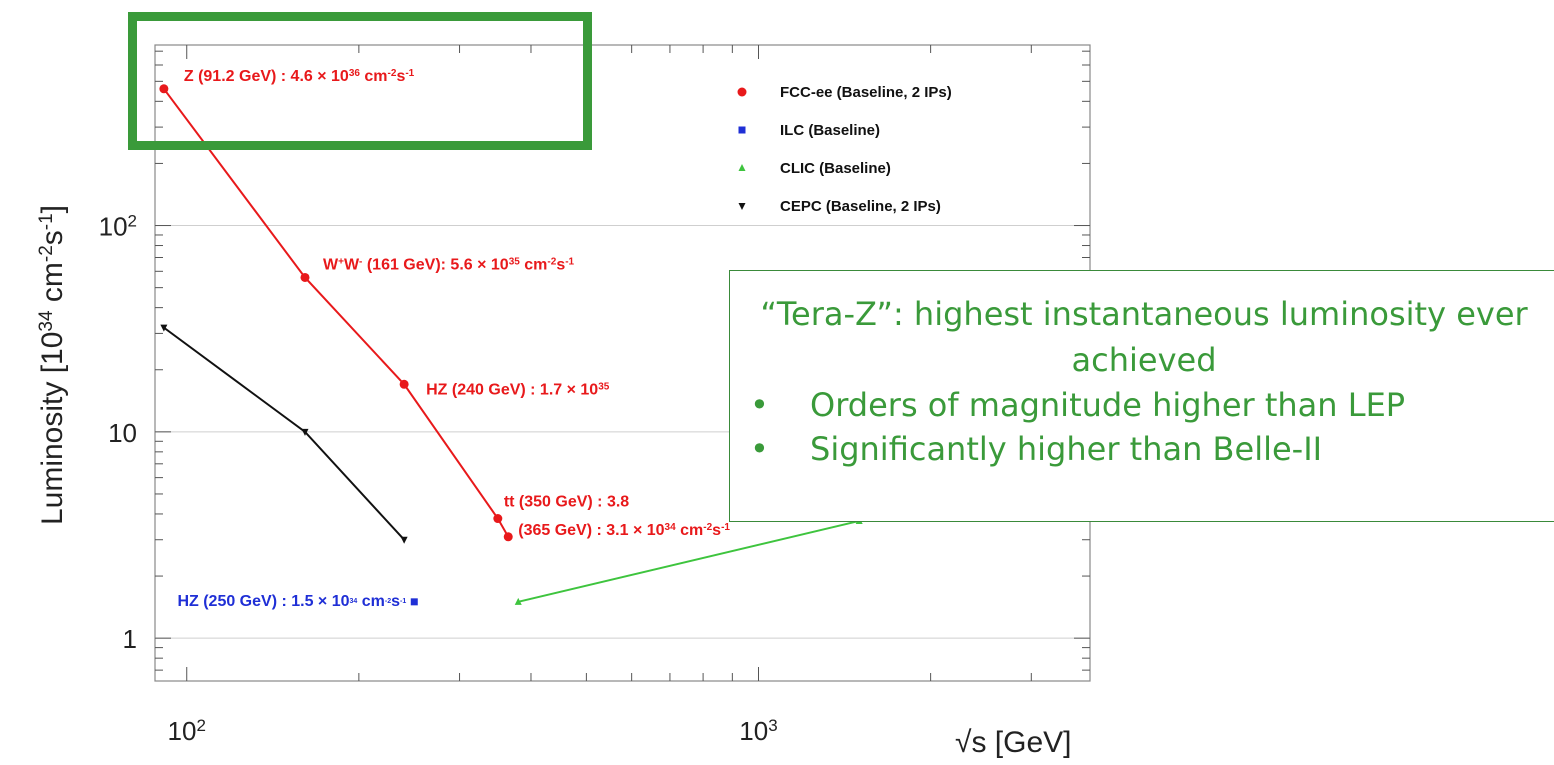 The width and height of the screenshot is (1554, 765). I want to click on legend-label: FCC-ee (Baseline, 2 IPs), so click(866, 92).